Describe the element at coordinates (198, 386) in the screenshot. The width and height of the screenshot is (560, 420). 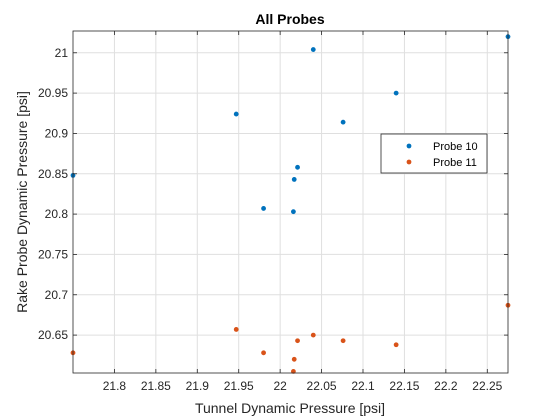
I see `x-tick-label: 21.9` at that location.